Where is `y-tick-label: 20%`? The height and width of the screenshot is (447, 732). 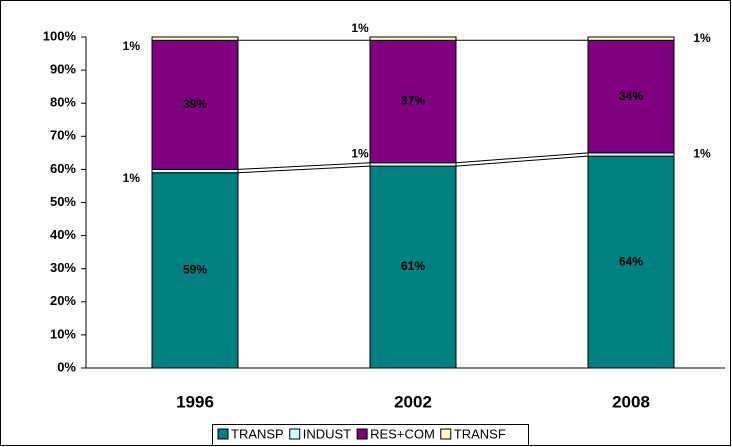 y-tick-label: 20% is located at coordinates (63, 300).